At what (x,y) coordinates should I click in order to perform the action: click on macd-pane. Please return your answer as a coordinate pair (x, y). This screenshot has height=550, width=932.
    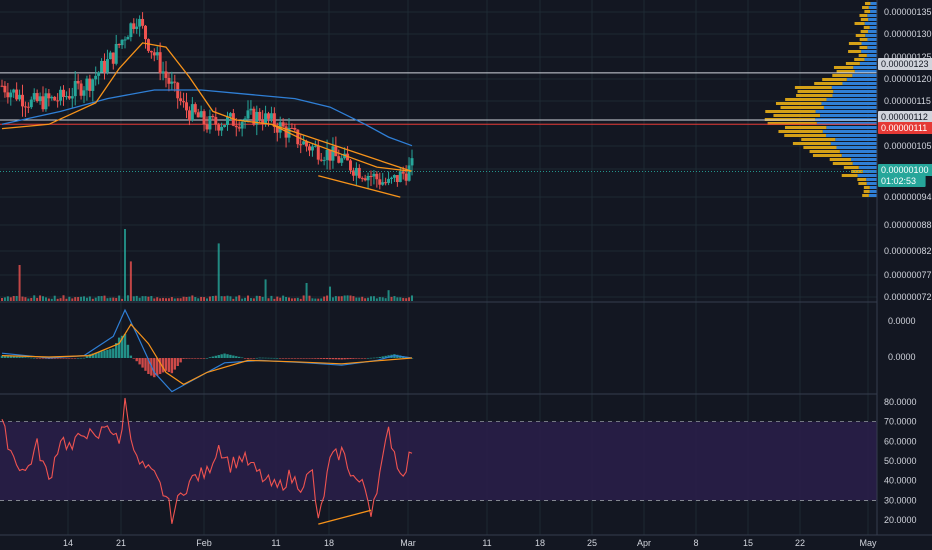
    Looking at the image, I should click on (207, 350).